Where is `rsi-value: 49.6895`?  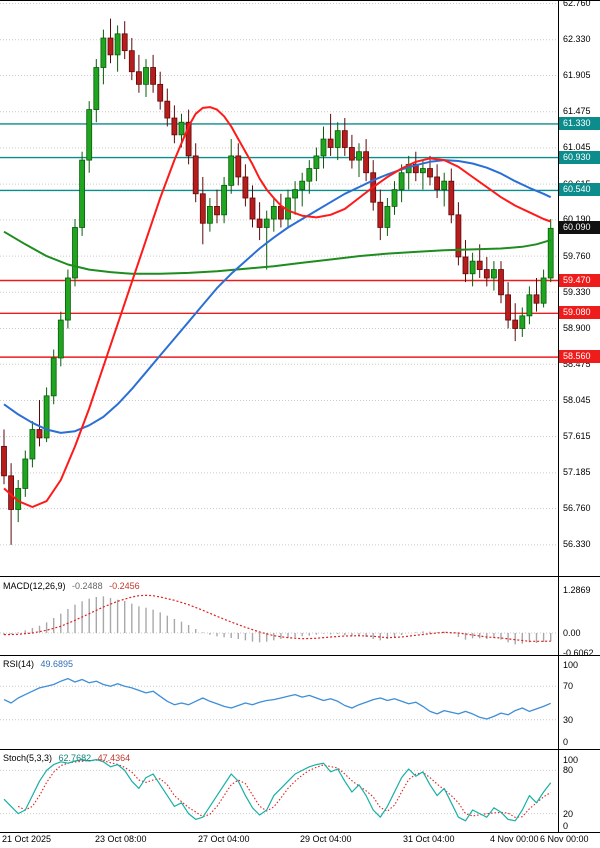
rsi-value: 49.6895 is located at coordinates (57, 664).